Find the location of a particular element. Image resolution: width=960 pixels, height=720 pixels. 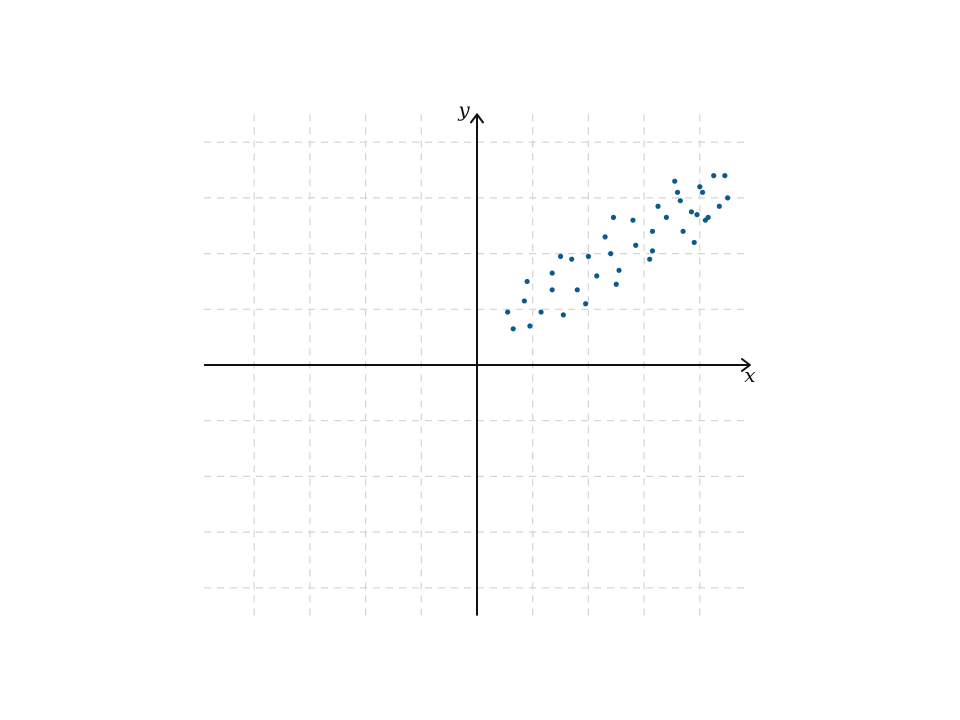

x-axis-arrowhead is located at coordinates (745, 365).